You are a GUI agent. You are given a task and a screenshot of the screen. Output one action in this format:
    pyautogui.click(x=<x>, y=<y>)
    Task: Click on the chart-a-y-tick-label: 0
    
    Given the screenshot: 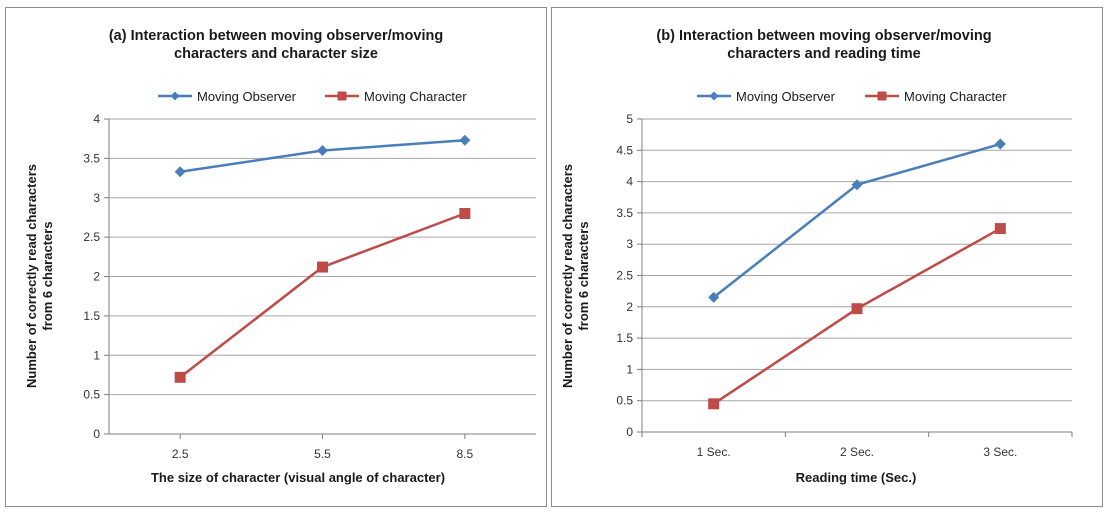 What is the action you would take?
    pyautogui.click(x=96, y=434)
    